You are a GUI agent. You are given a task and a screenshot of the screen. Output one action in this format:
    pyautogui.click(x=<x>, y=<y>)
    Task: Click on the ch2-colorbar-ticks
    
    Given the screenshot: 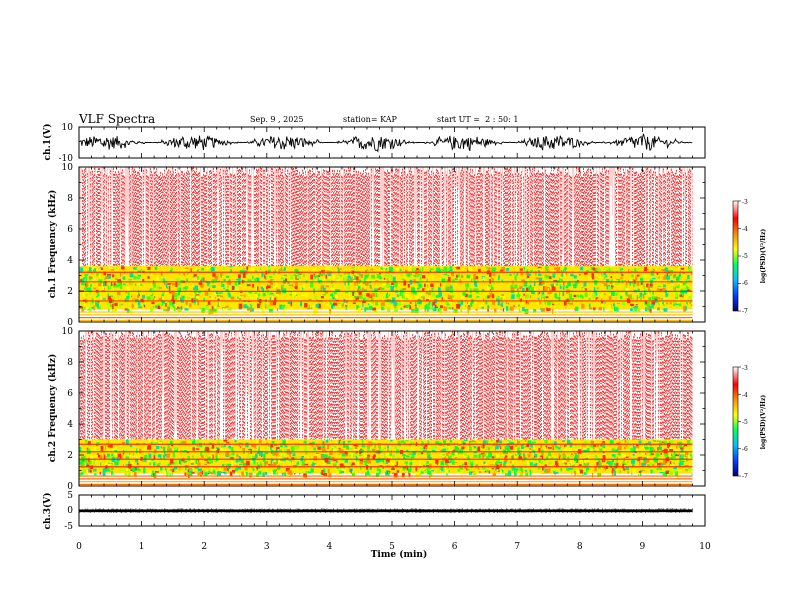 What is the action you would take?
    pyautogui.click(x=739, y=421)
    